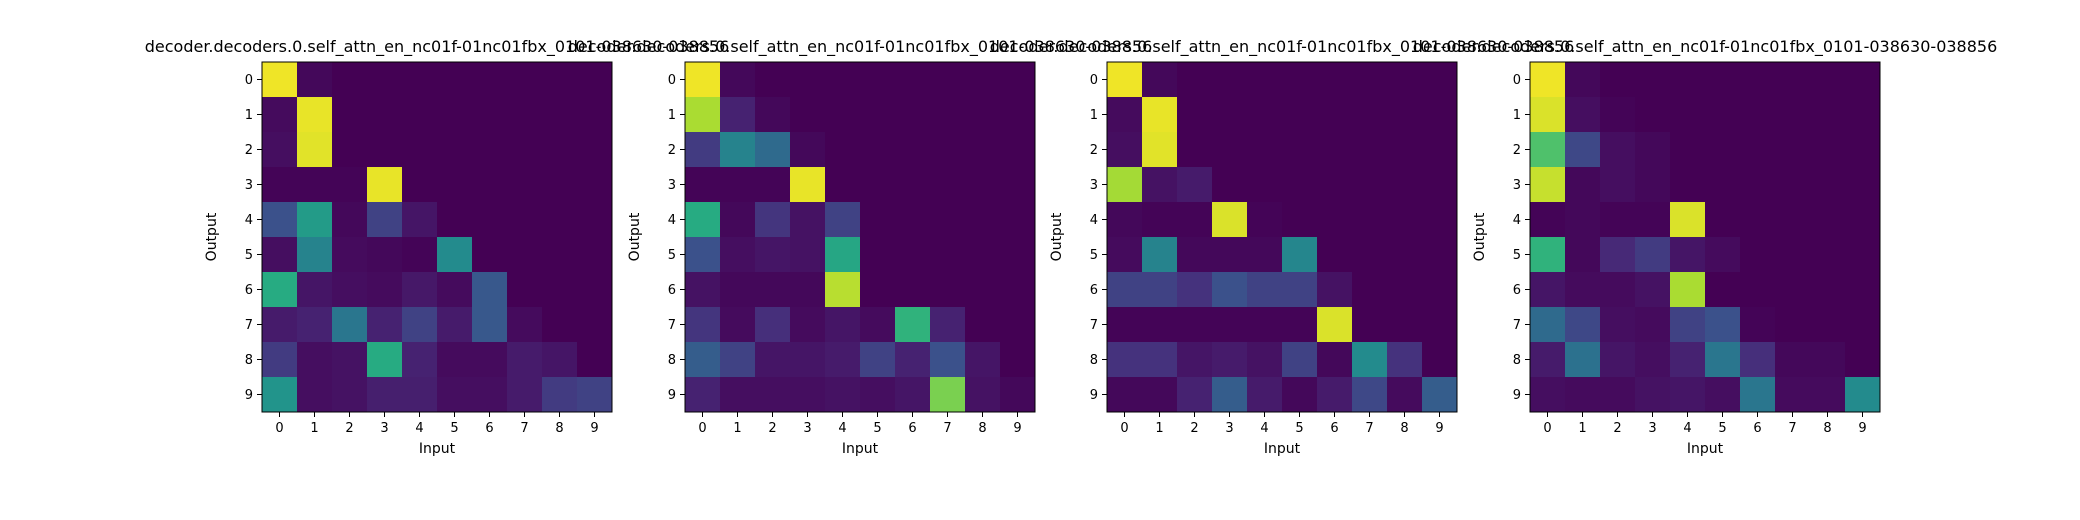 The width and height of the screenshot is (2080, 520). Describe the element at coordinates (1793, 150) in the screenshot. I see `heatmap-cell-r2-c7` at that location.